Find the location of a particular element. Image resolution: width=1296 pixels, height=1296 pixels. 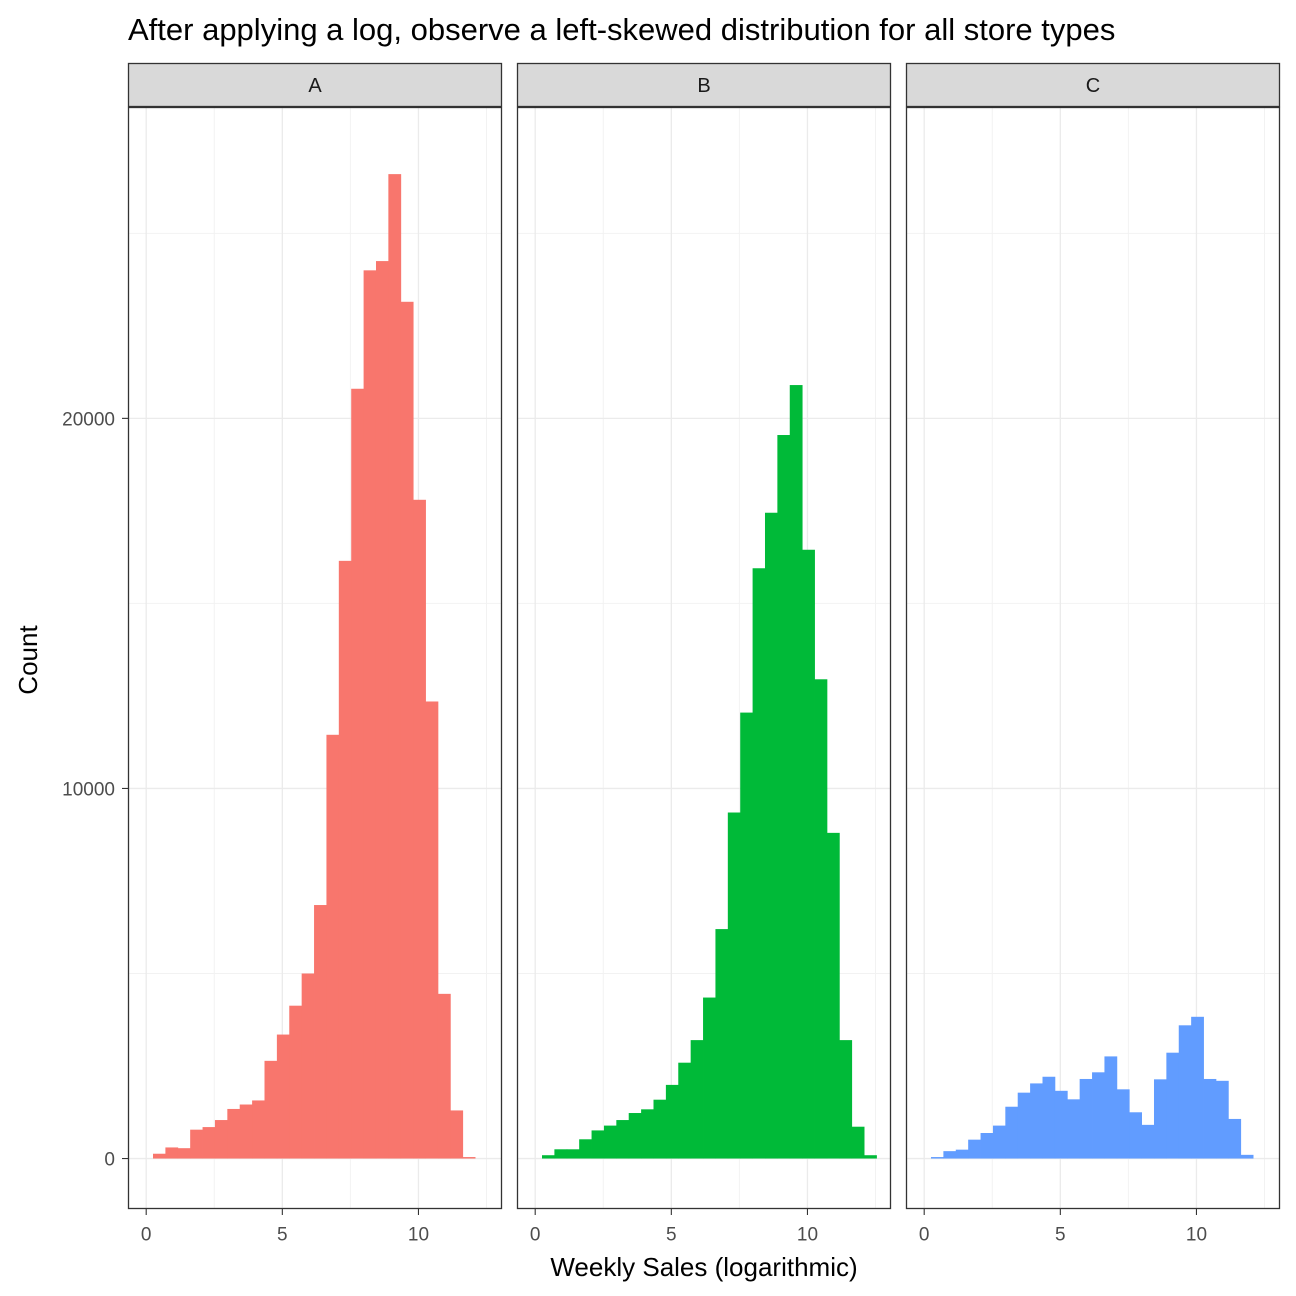

facet-strip-label: B is located at coordinates (703, 86).